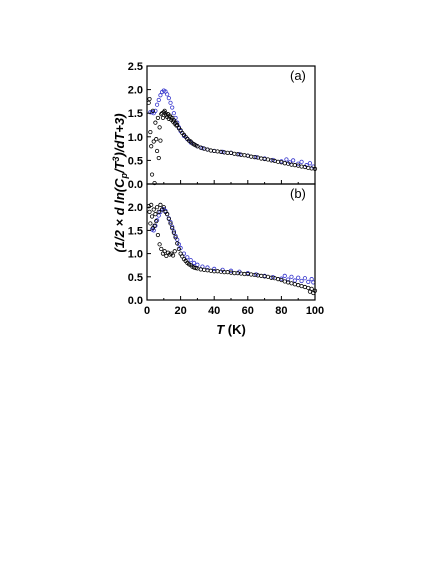 The width and height of the screenshot is (447, 578). What do you see at coordinates (248, 311) in the screenshot?
I see `panel-b-x-tick-label-3: 60` at bounding box center [248, 311].